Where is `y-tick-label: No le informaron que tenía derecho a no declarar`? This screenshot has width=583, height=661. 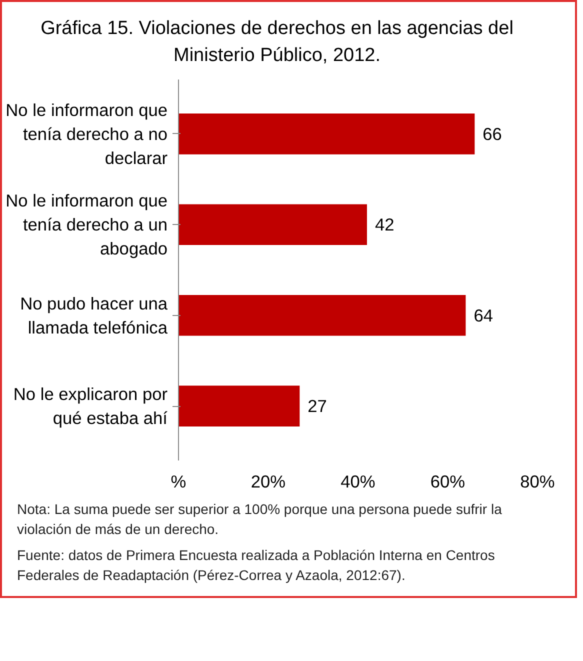 y-tick-label: No le informaron que tenía derecho a no declarar is located at coordinates (87, 134).